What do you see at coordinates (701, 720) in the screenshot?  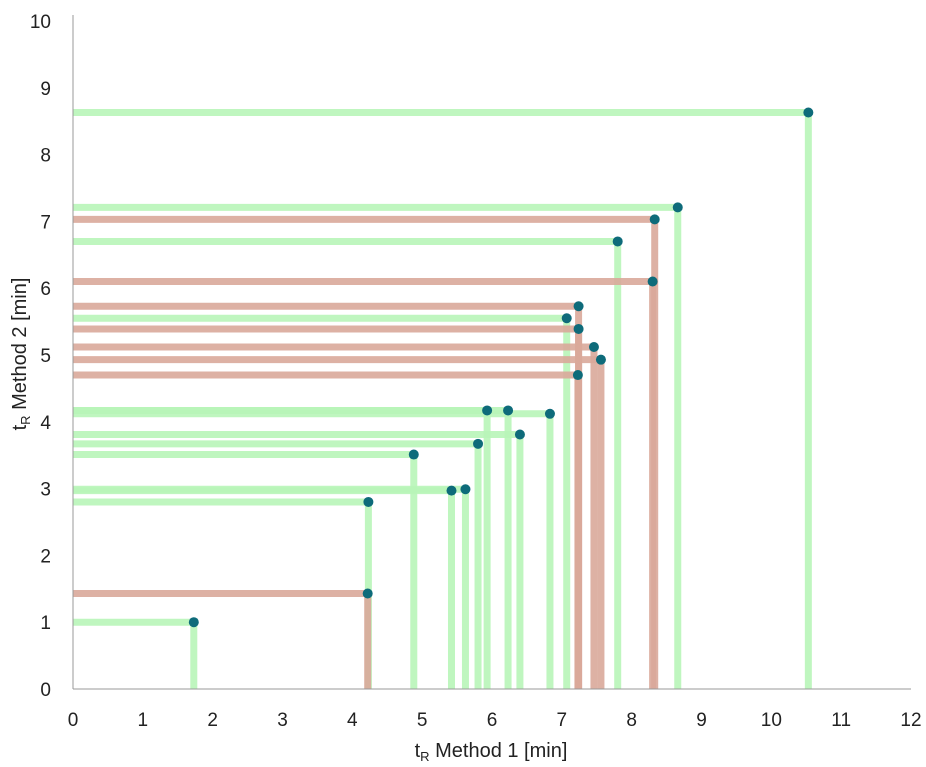 I see `x-tick-label: 9` at bounding box center [701, 720].